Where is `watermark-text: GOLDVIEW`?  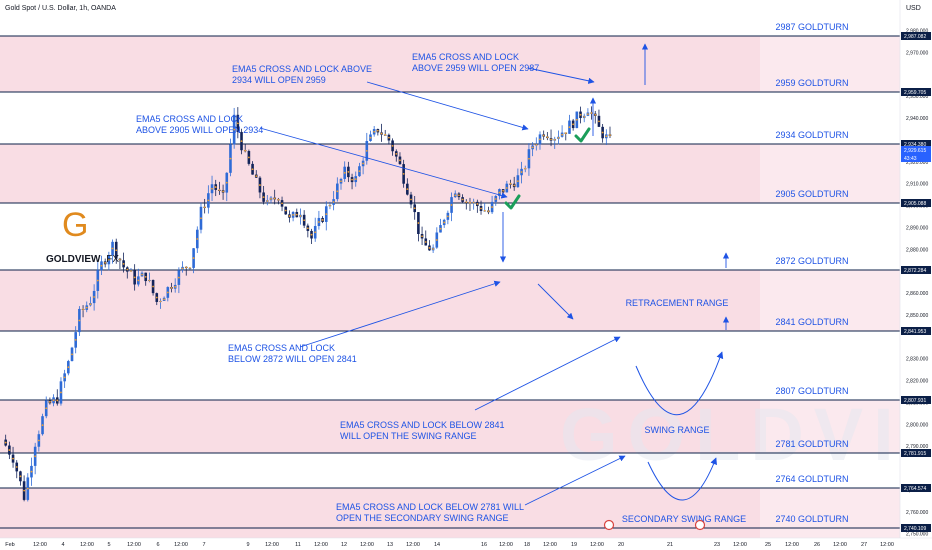 watermark-text: GOLDVIEW is located at coordinates (746, 434).